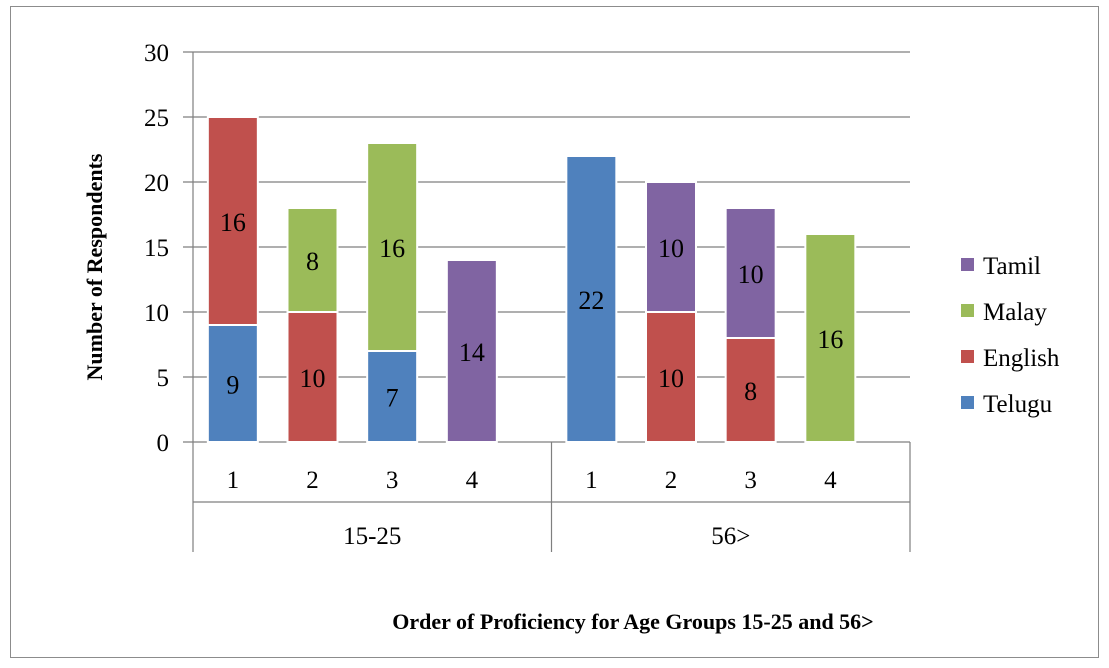 This screenshot has height=668, width=1109. What do you see at coordinates (94, 266) in the screenshot?
I see `y-axis-title: Number of Respondents` at bounding box center [94, 266].